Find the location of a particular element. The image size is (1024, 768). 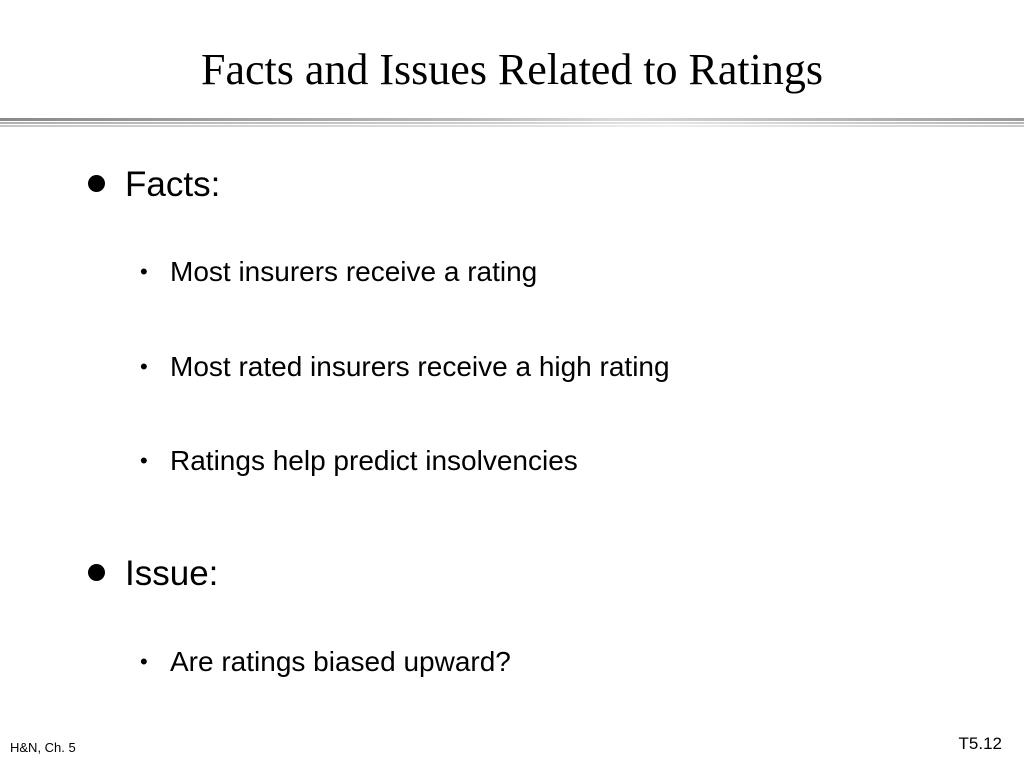

section-heading-issue: Issue: is located at coordinates (153, 574).